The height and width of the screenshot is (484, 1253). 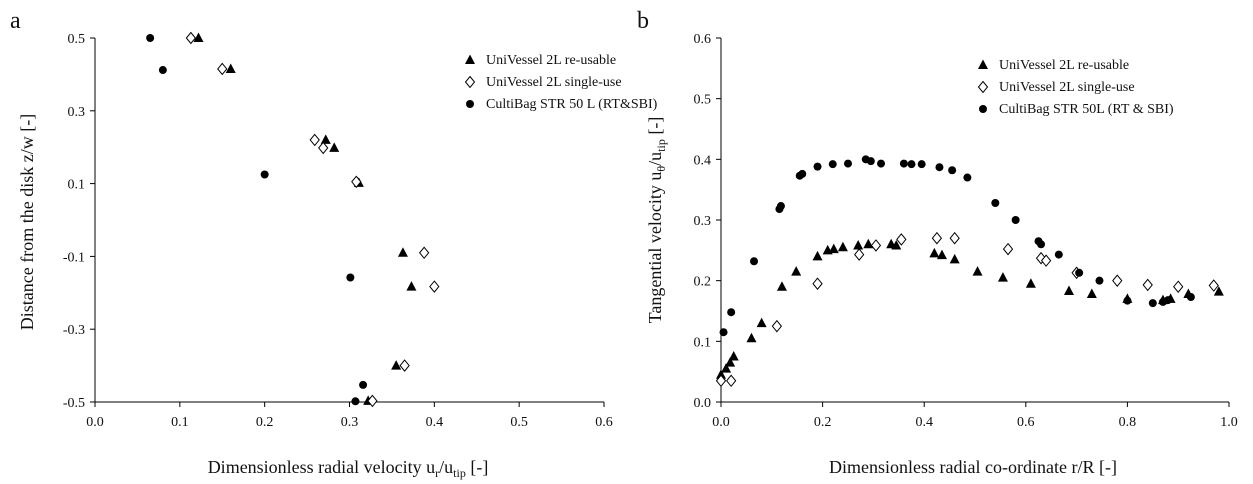 I want to click on x-tick-label: 0.0, so click(x=95, y=422).